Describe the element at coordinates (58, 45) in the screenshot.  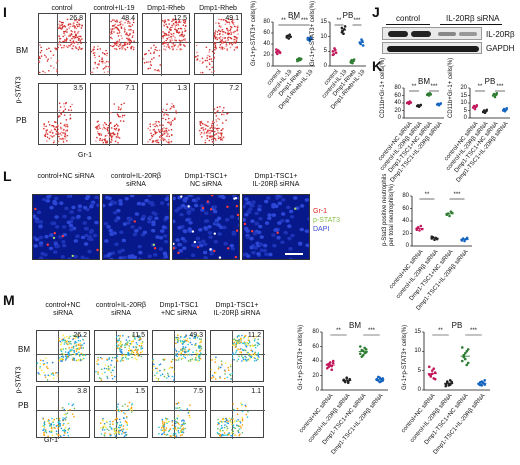
I see `gate-vertical-line` at that location.